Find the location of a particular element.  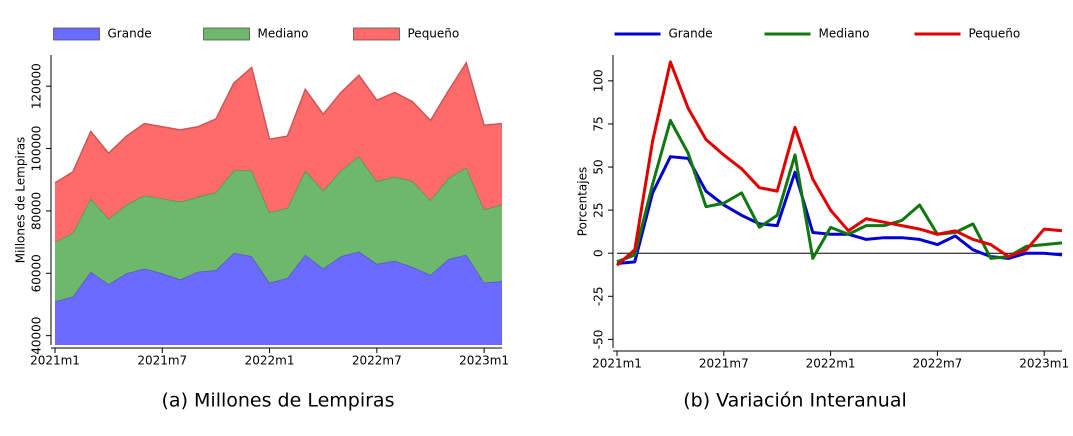

y-tick-label: 75 is located at coordinates (599, 123).